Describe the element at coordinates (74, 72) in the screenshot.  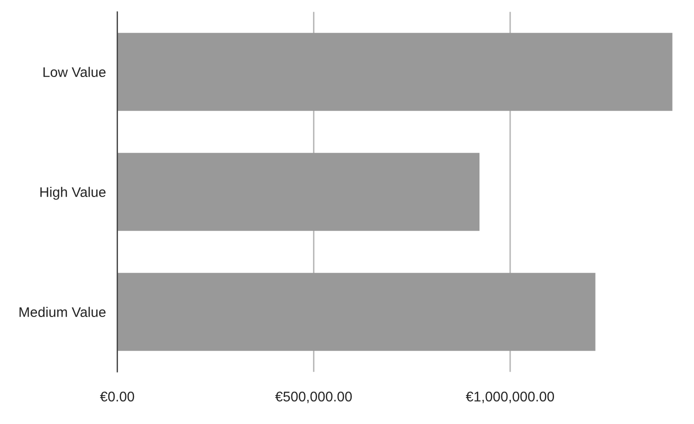
I see `y-tick-label: Low Value` at that location.